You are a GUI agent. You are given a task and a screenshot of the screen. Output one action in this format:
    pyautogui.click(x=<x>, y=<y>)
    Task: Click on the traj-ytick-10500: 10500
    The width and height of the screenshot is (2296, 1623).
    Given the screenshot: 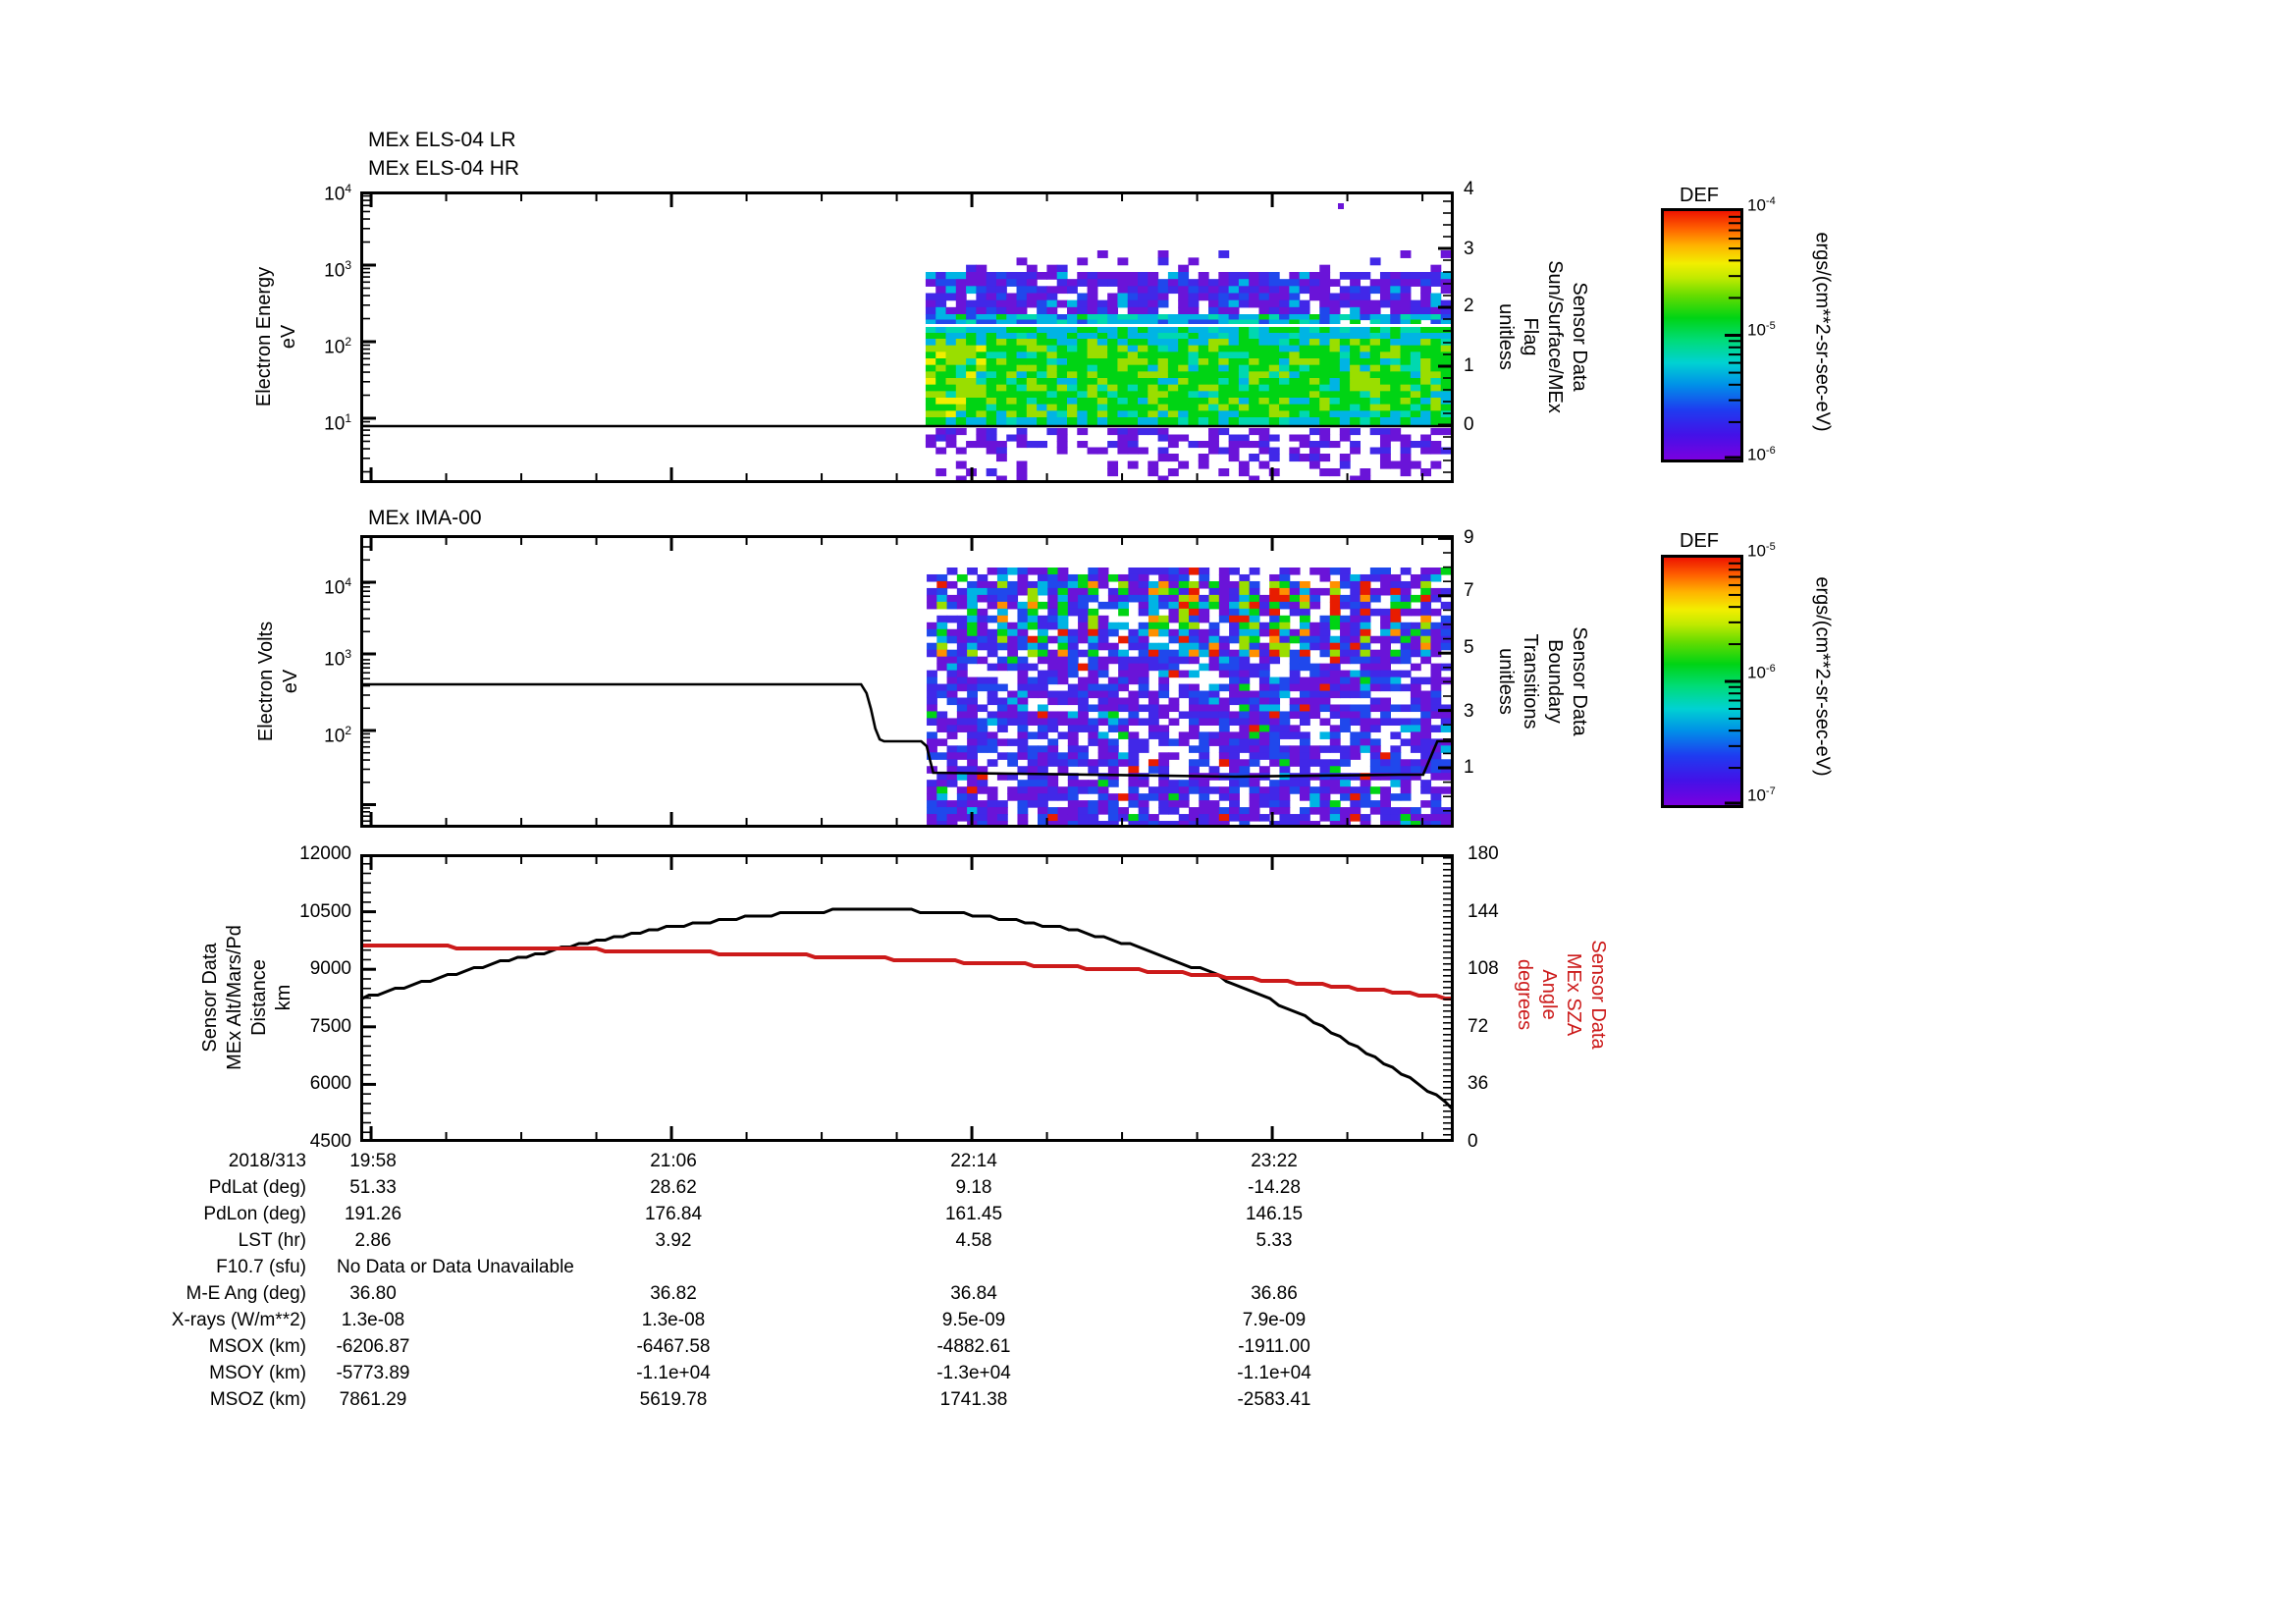 What is the action you would take?
    pyautogui.click(x=325, y=911)
    